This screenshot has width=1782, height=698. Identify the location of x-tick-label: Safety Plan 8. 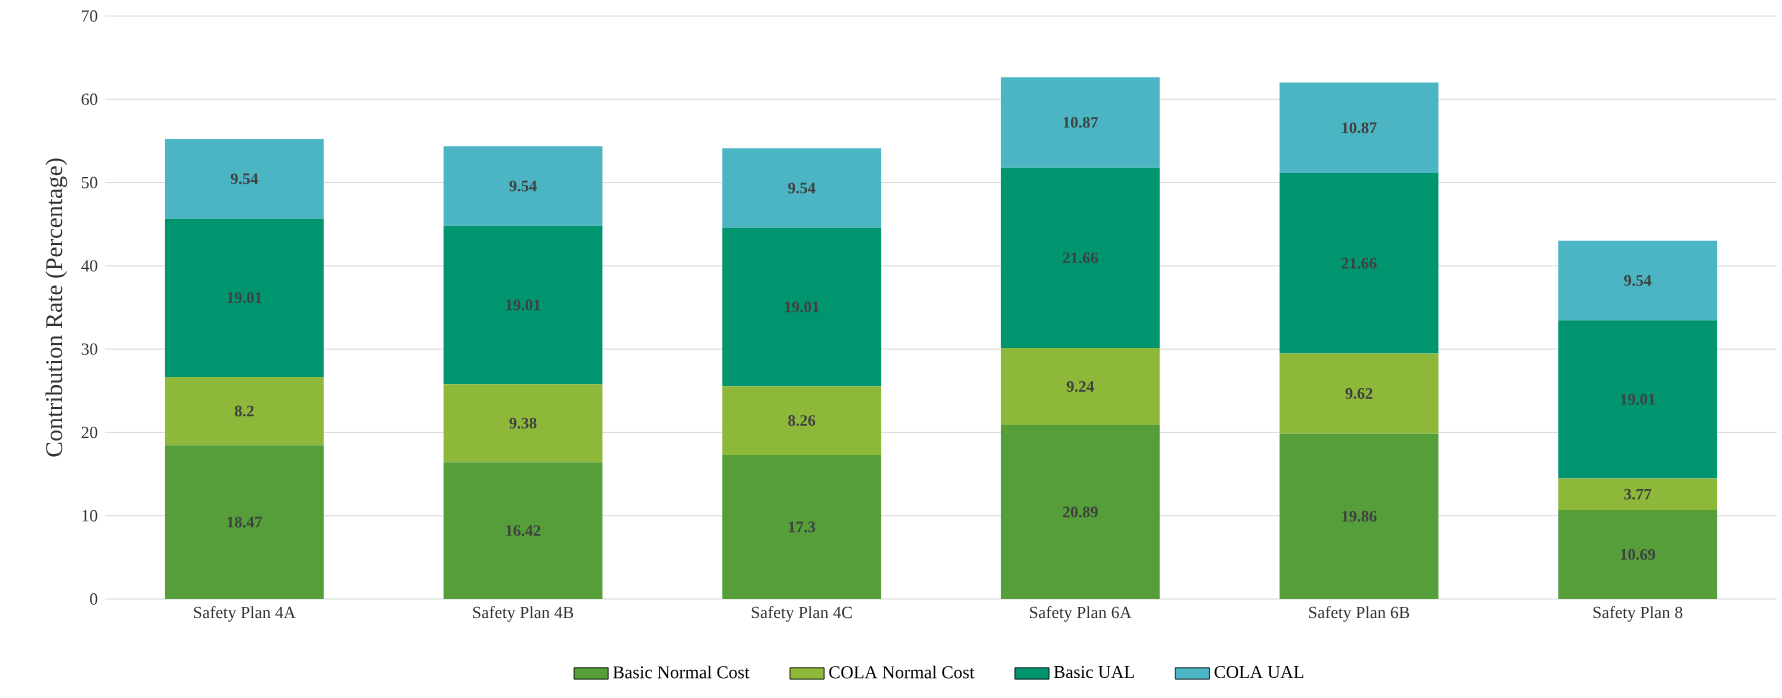
(1638, 614).